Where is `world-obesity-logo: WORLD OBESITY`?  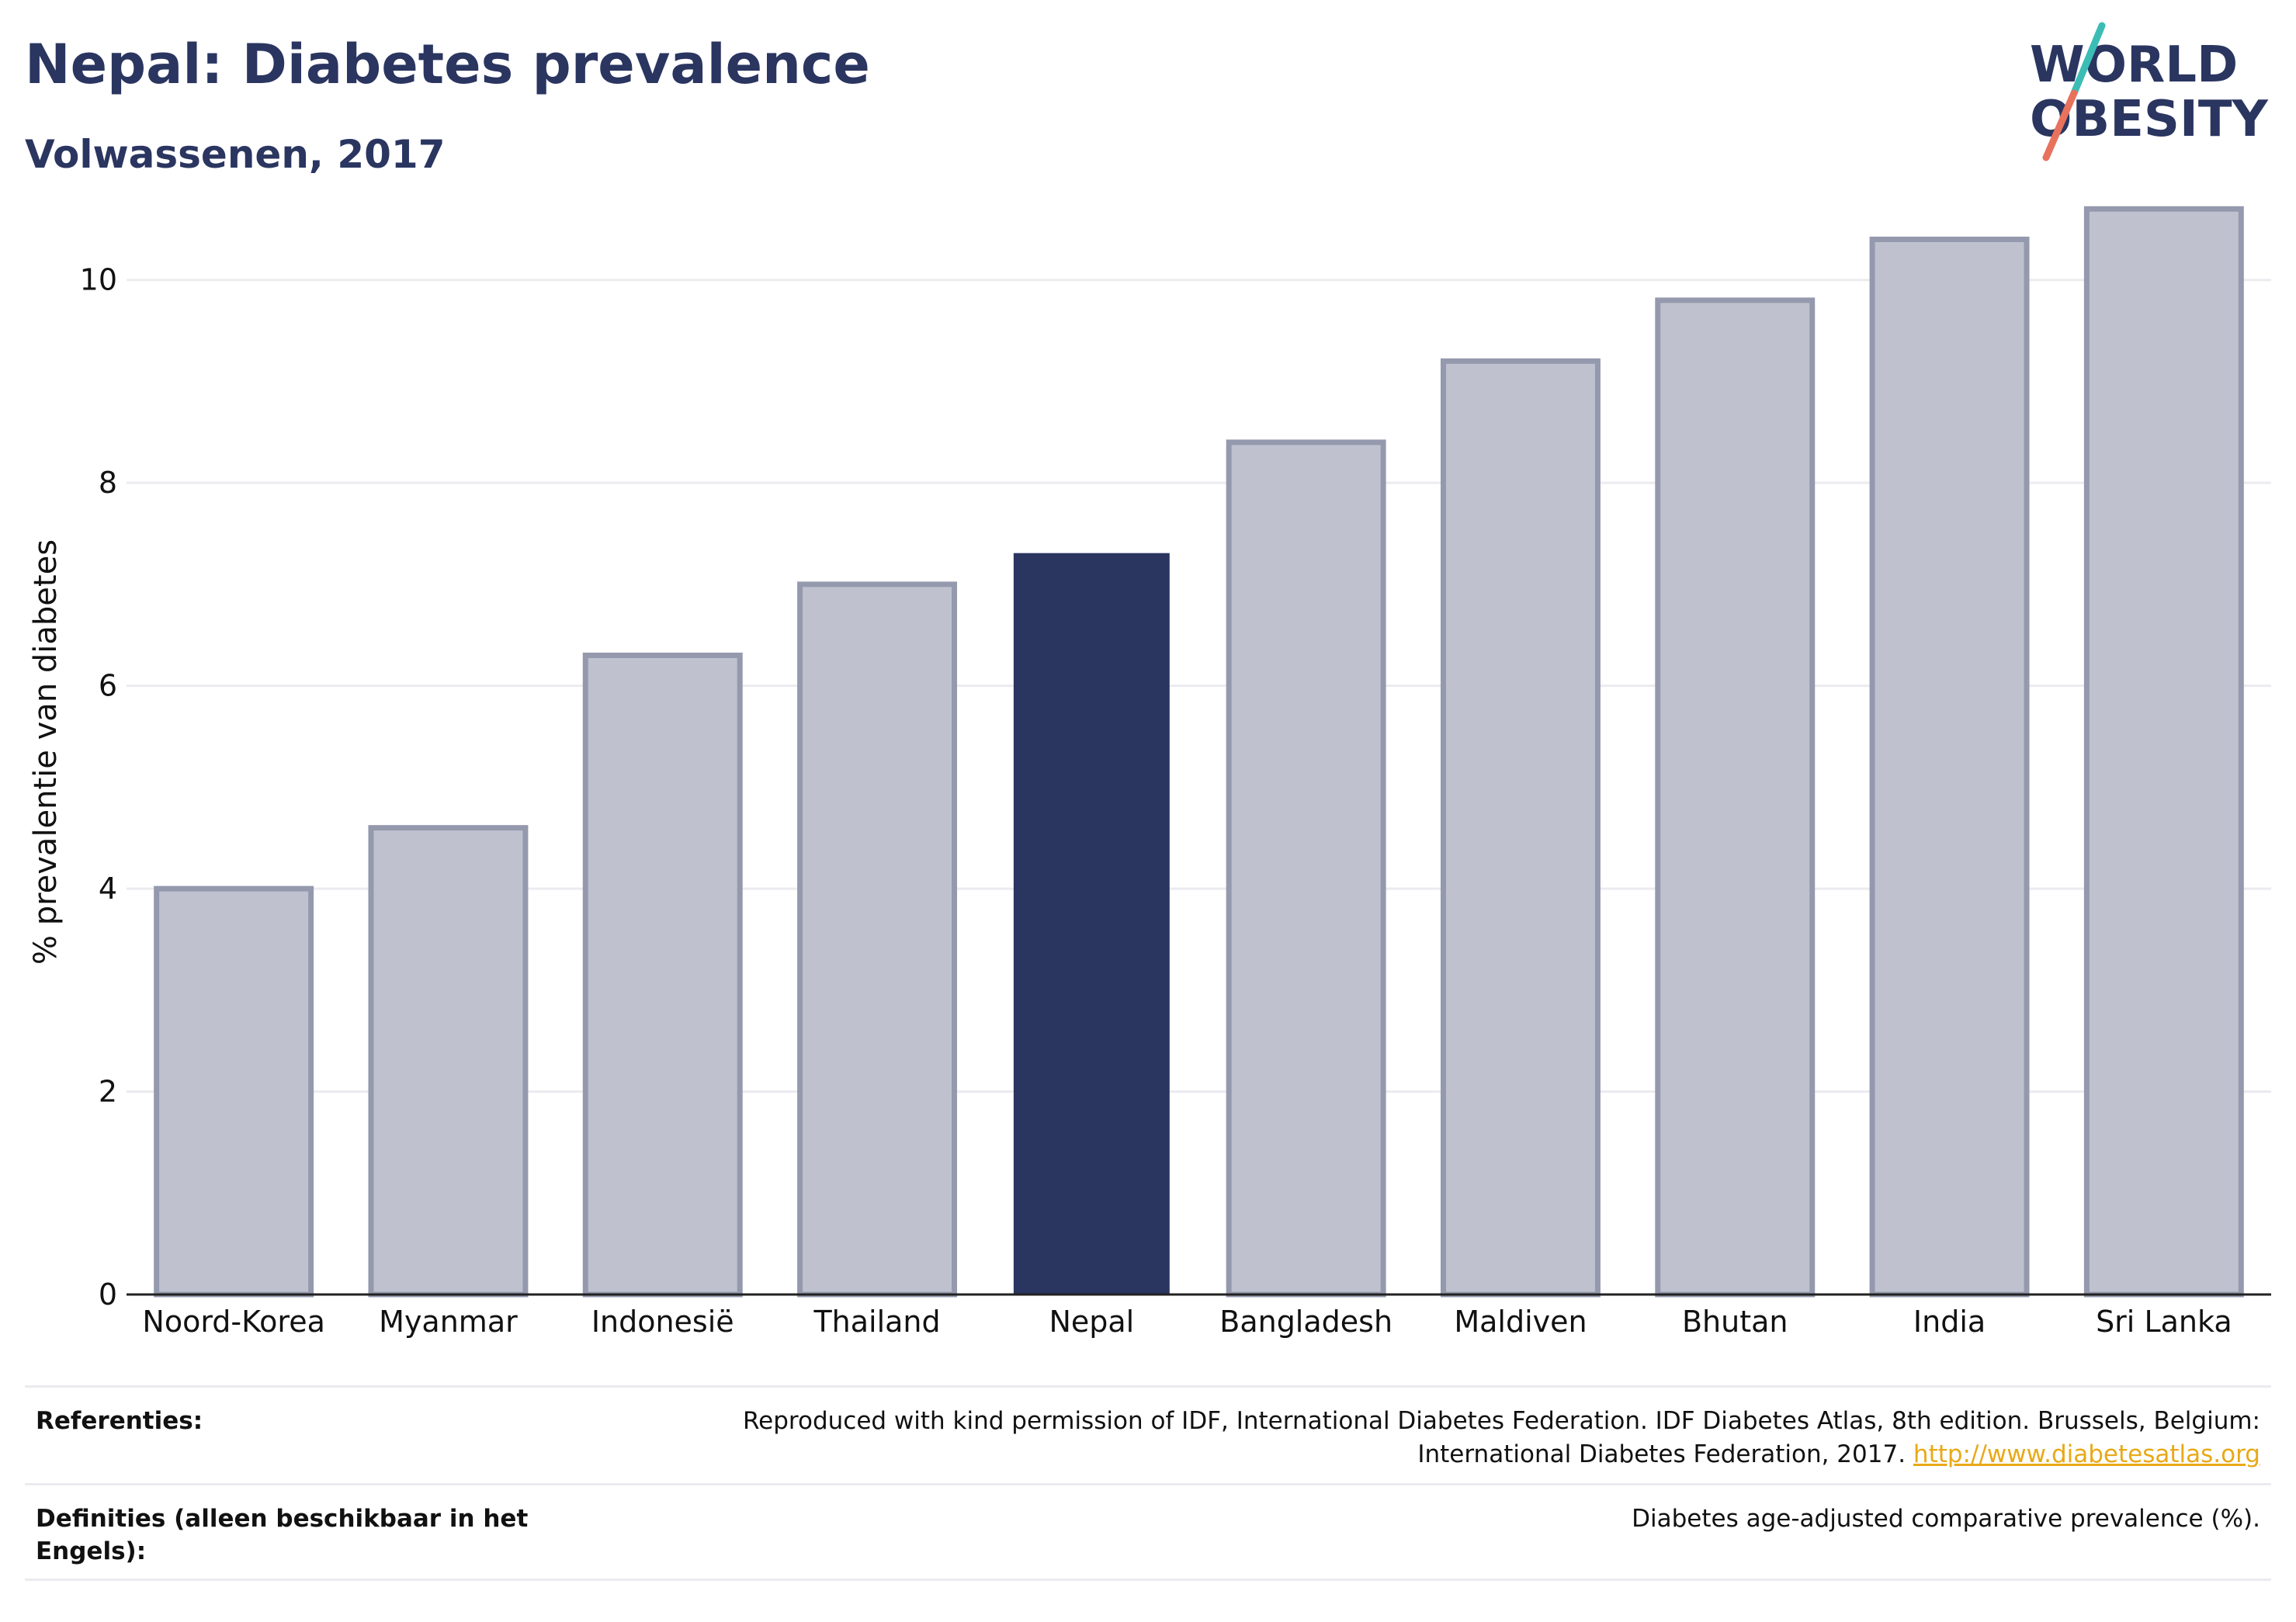
world-obesity-logo: WORLD OBESITY is located at coordinates (2149, 91).